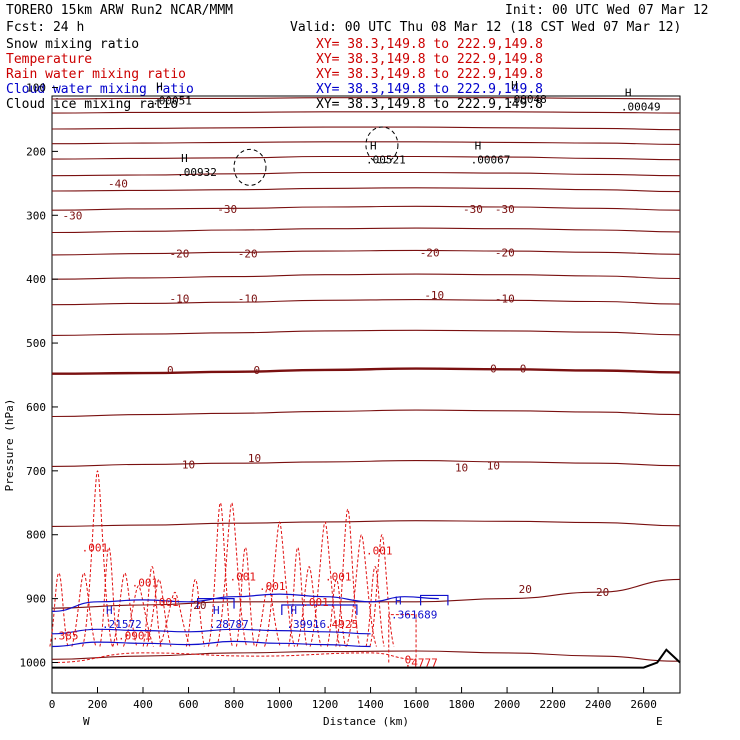 Image resolution: width=740 pixels, height=740 pixels. Describe the element at coordinates (628, 93) in the screenshot. I see `snow-max-marker-2: H` at that location.